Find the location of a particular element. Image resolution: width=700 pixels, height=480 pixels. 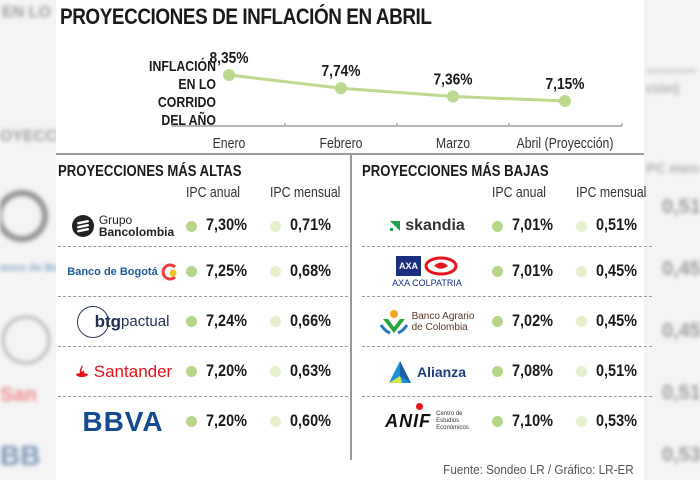

section-title: PROYECCIONES MÁS BAJAS is located at coordinates (455, 171).